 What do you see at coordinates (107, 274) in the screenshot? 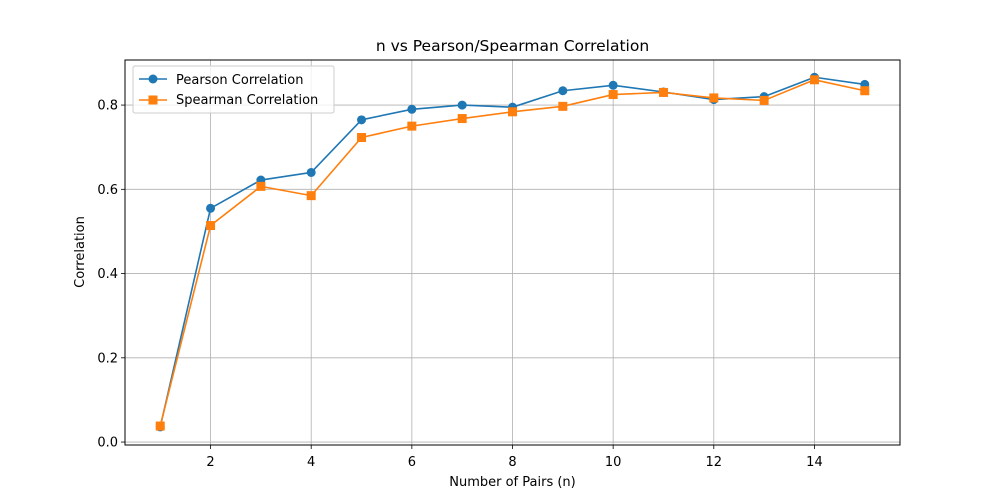
I see `y-tick-label: 0.4` at bounding box center [107, 274].